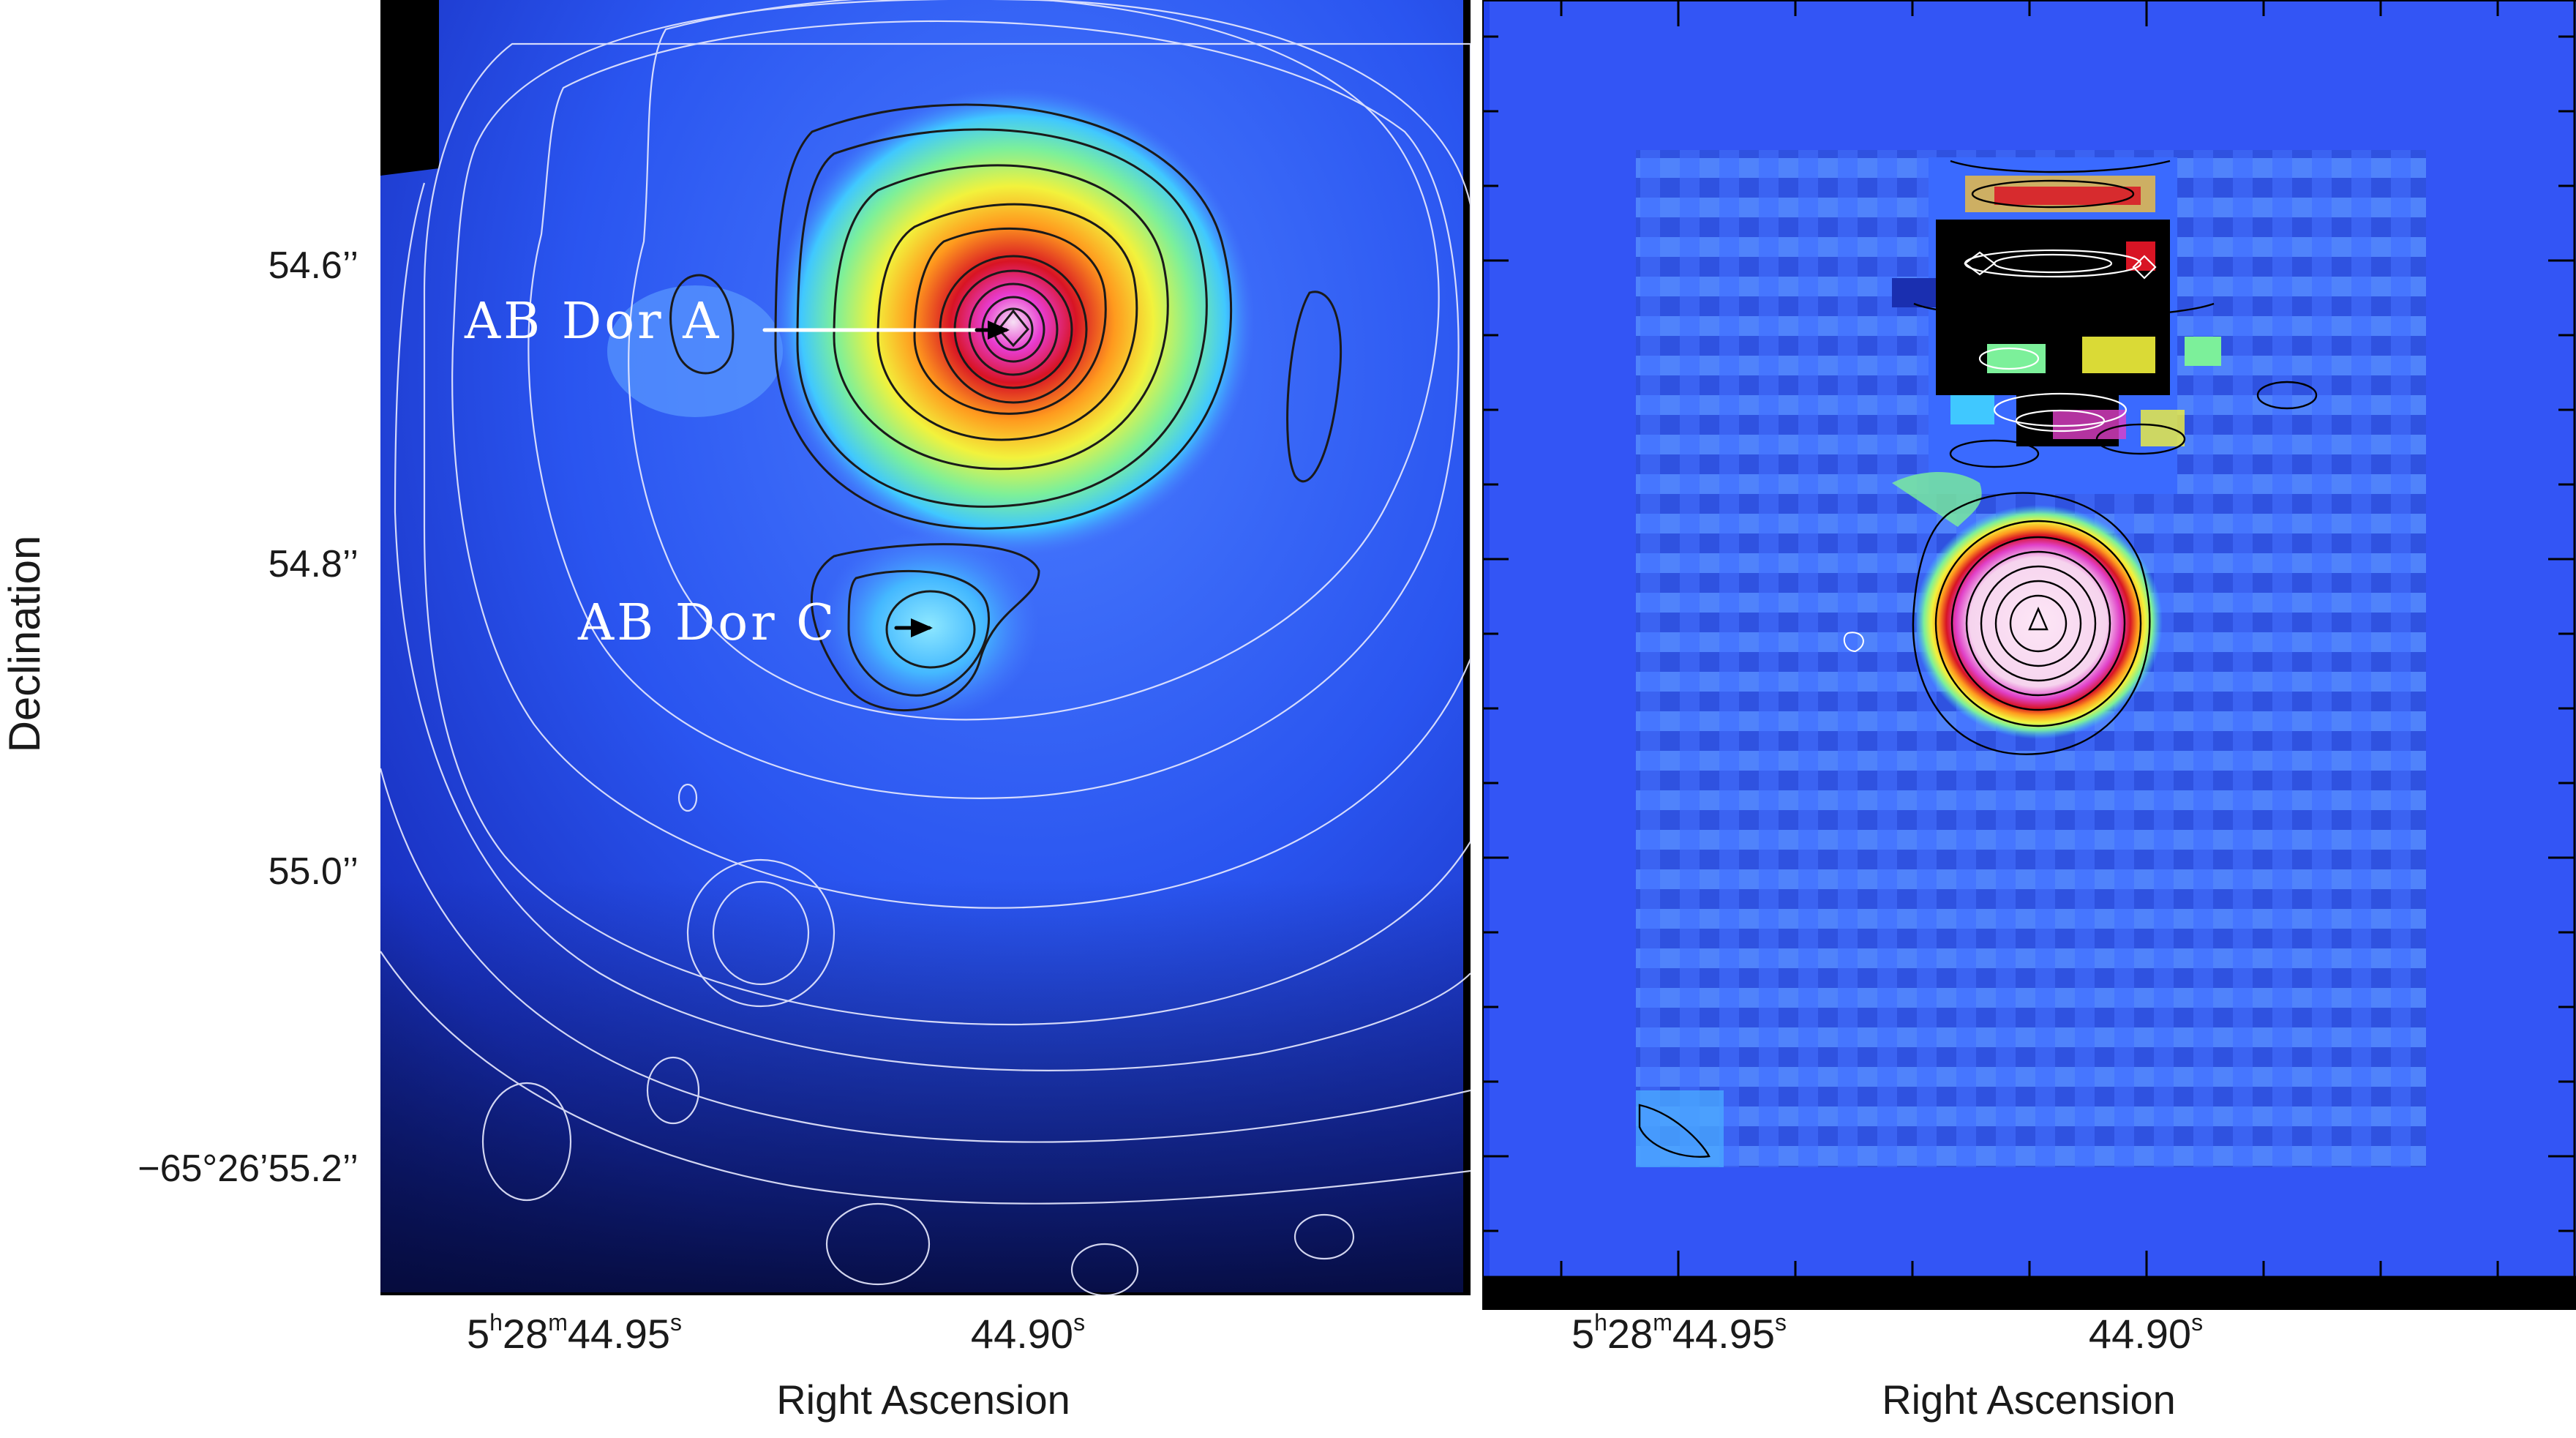 This screenshot has width=2576, height=1438. I want to click on x-tick-label-right-44-95: 5h28m44.95s, so click(1679, 1334).